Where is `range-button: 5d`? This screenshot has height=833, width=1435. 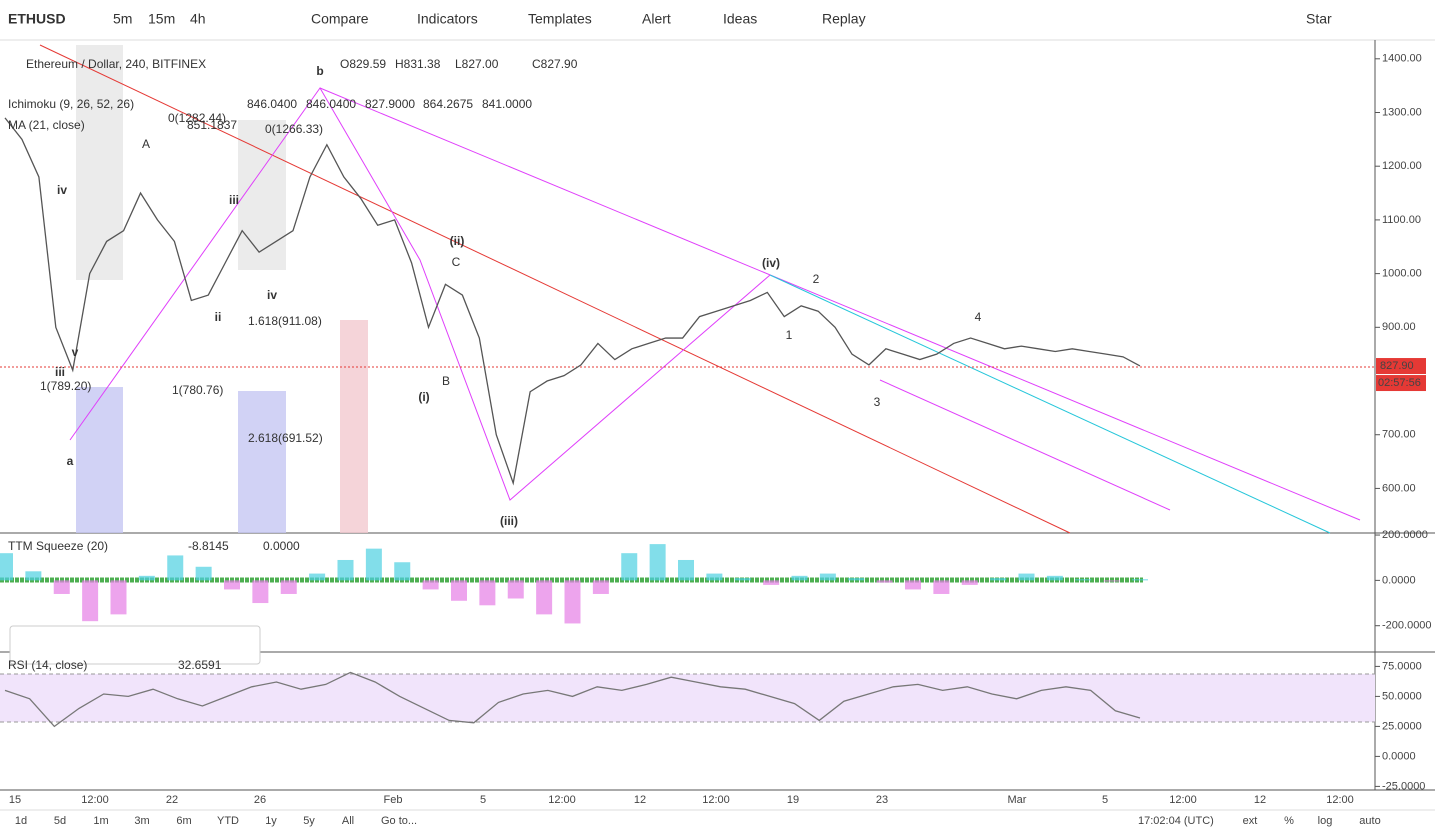 range-button: 5d is located at coordinates (60, 821).